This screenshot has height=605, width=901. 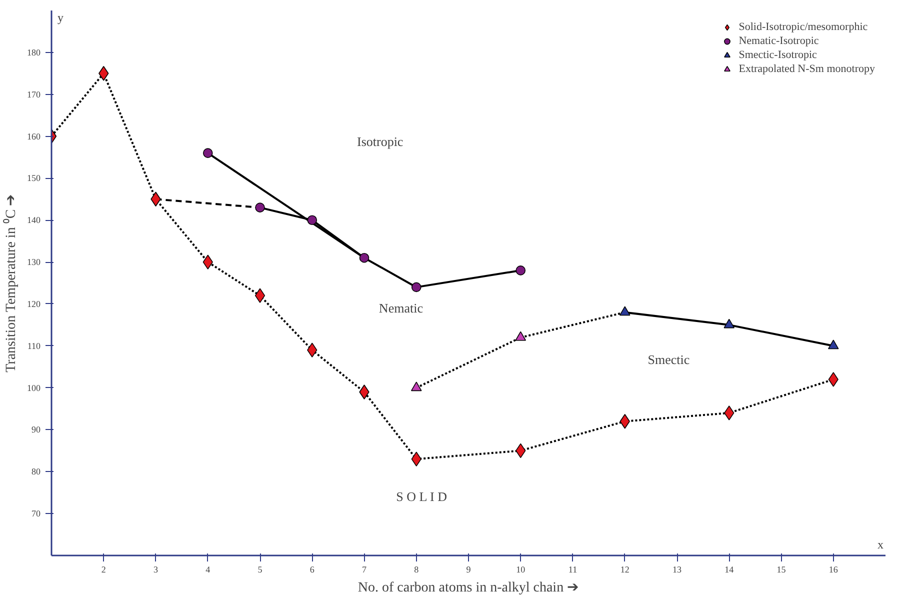 I want to click on y-tick-label: 180, so click(x=34, y=52).